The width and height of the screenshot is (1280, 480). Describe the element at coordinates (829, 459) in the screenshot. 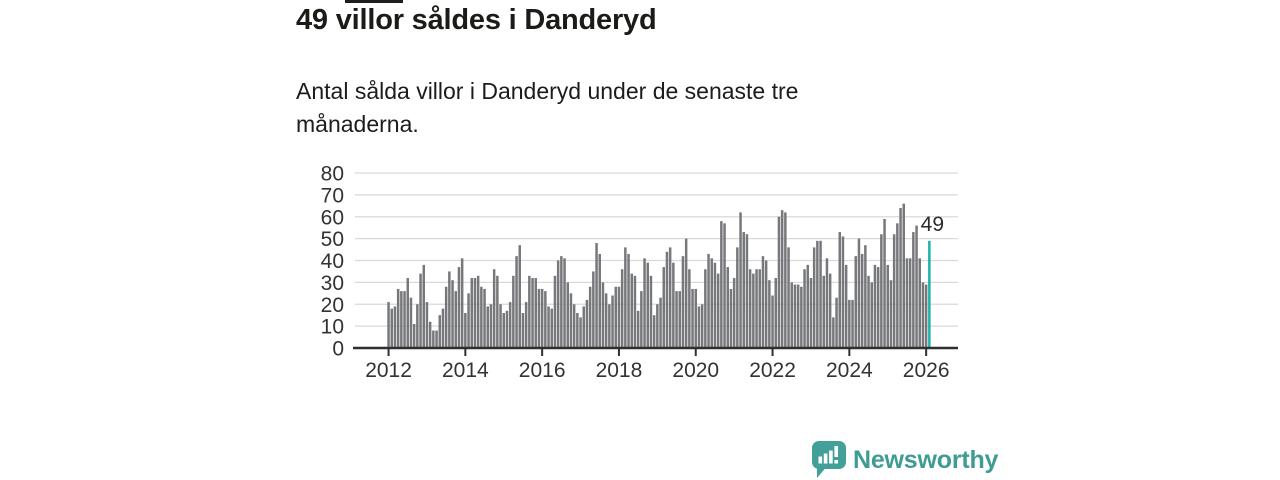

I see `newsworthy-logo-icon` at that location.